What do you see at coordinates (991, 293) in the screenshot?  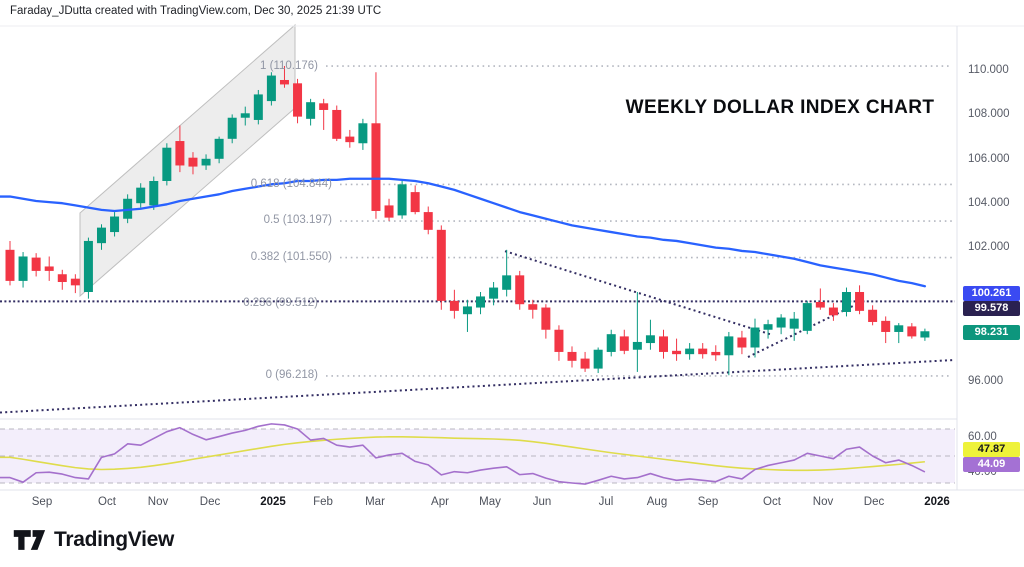 I see `ma-price-badge: 100.261` at bounding box center [991, 293].